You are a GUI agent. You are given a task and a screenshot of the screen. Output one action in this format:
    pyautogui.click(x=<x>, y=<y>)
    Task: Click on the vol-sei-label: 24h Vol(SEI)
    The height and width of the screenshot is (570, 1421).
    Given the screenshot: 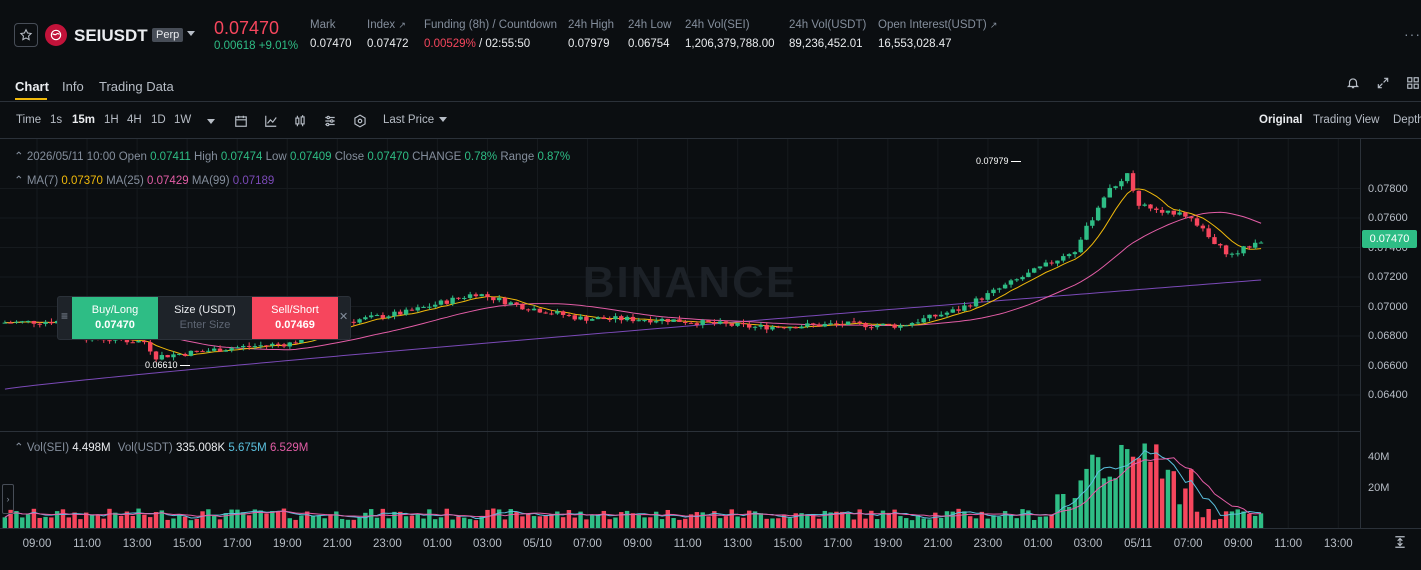 What is the action you would take?
    pyautogui.click(x=717, y=25)
    